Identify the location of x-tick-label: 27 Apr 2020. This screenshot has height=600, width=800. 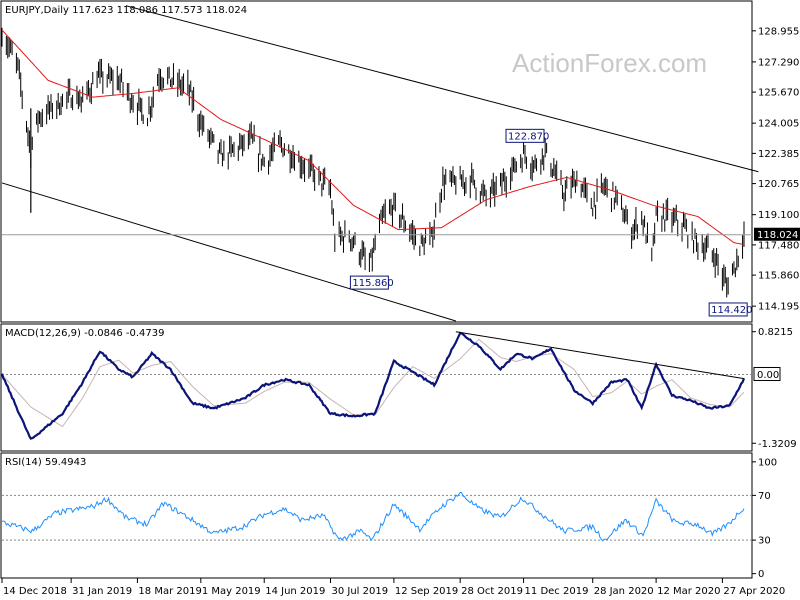
(754, 591).